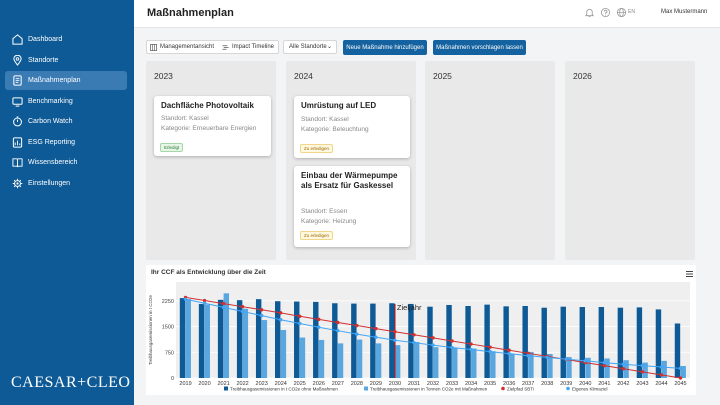 The image size is (720, 405). What do you see at coordinates (50, 101) in the screenshot?
I see `sidebar-item-label: Benchmarking` at bounding box center [50, 101].